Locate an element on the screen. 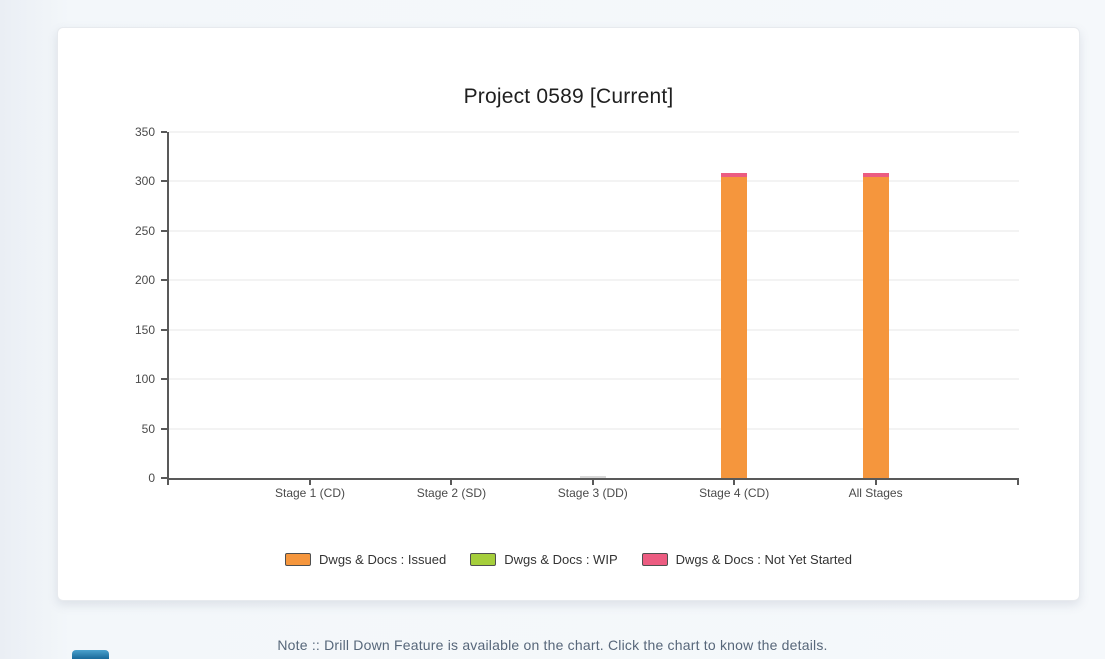  legend-label-not-yet-started: Dwgs & Docs : Not Yet Started is located at coordinates (763, 559).